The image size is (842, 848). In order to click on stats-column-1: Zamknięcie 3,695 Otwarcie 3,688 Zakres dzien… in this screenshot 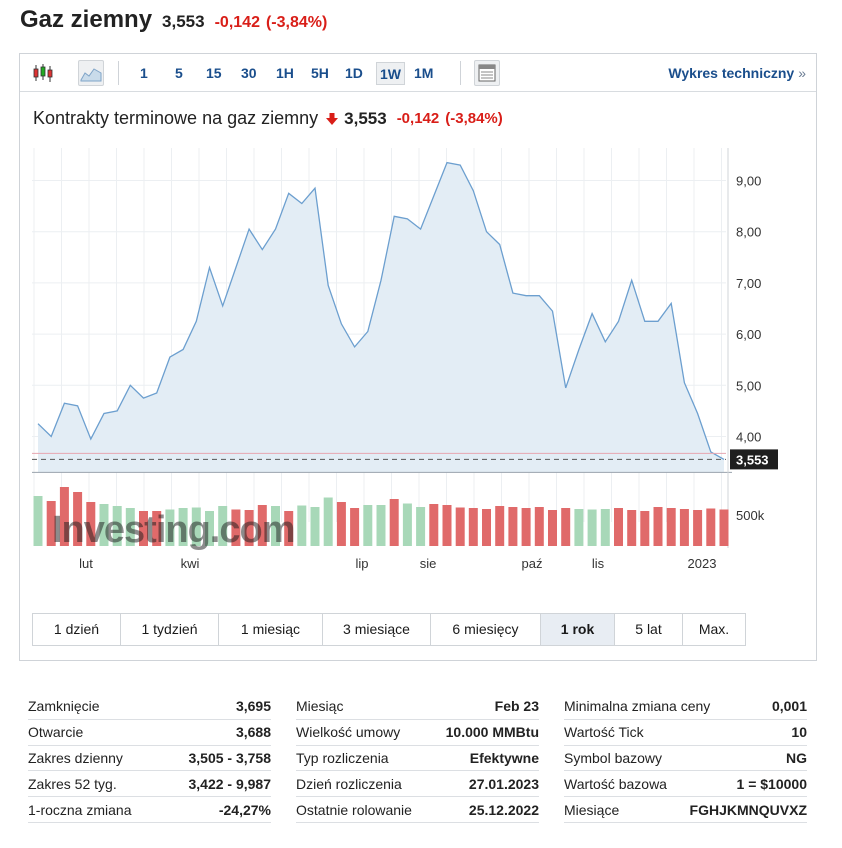, I will do `click(149, 758)`.